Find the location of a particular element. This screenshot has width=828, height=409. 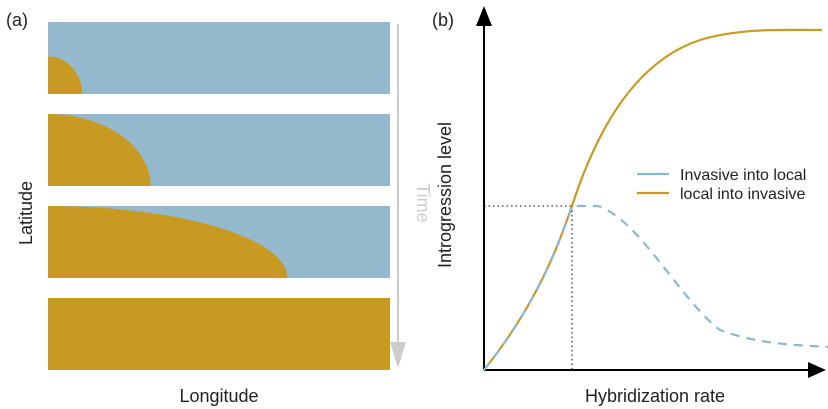

xlabel-longitude: Longitude is located at coordinates (218, 396).